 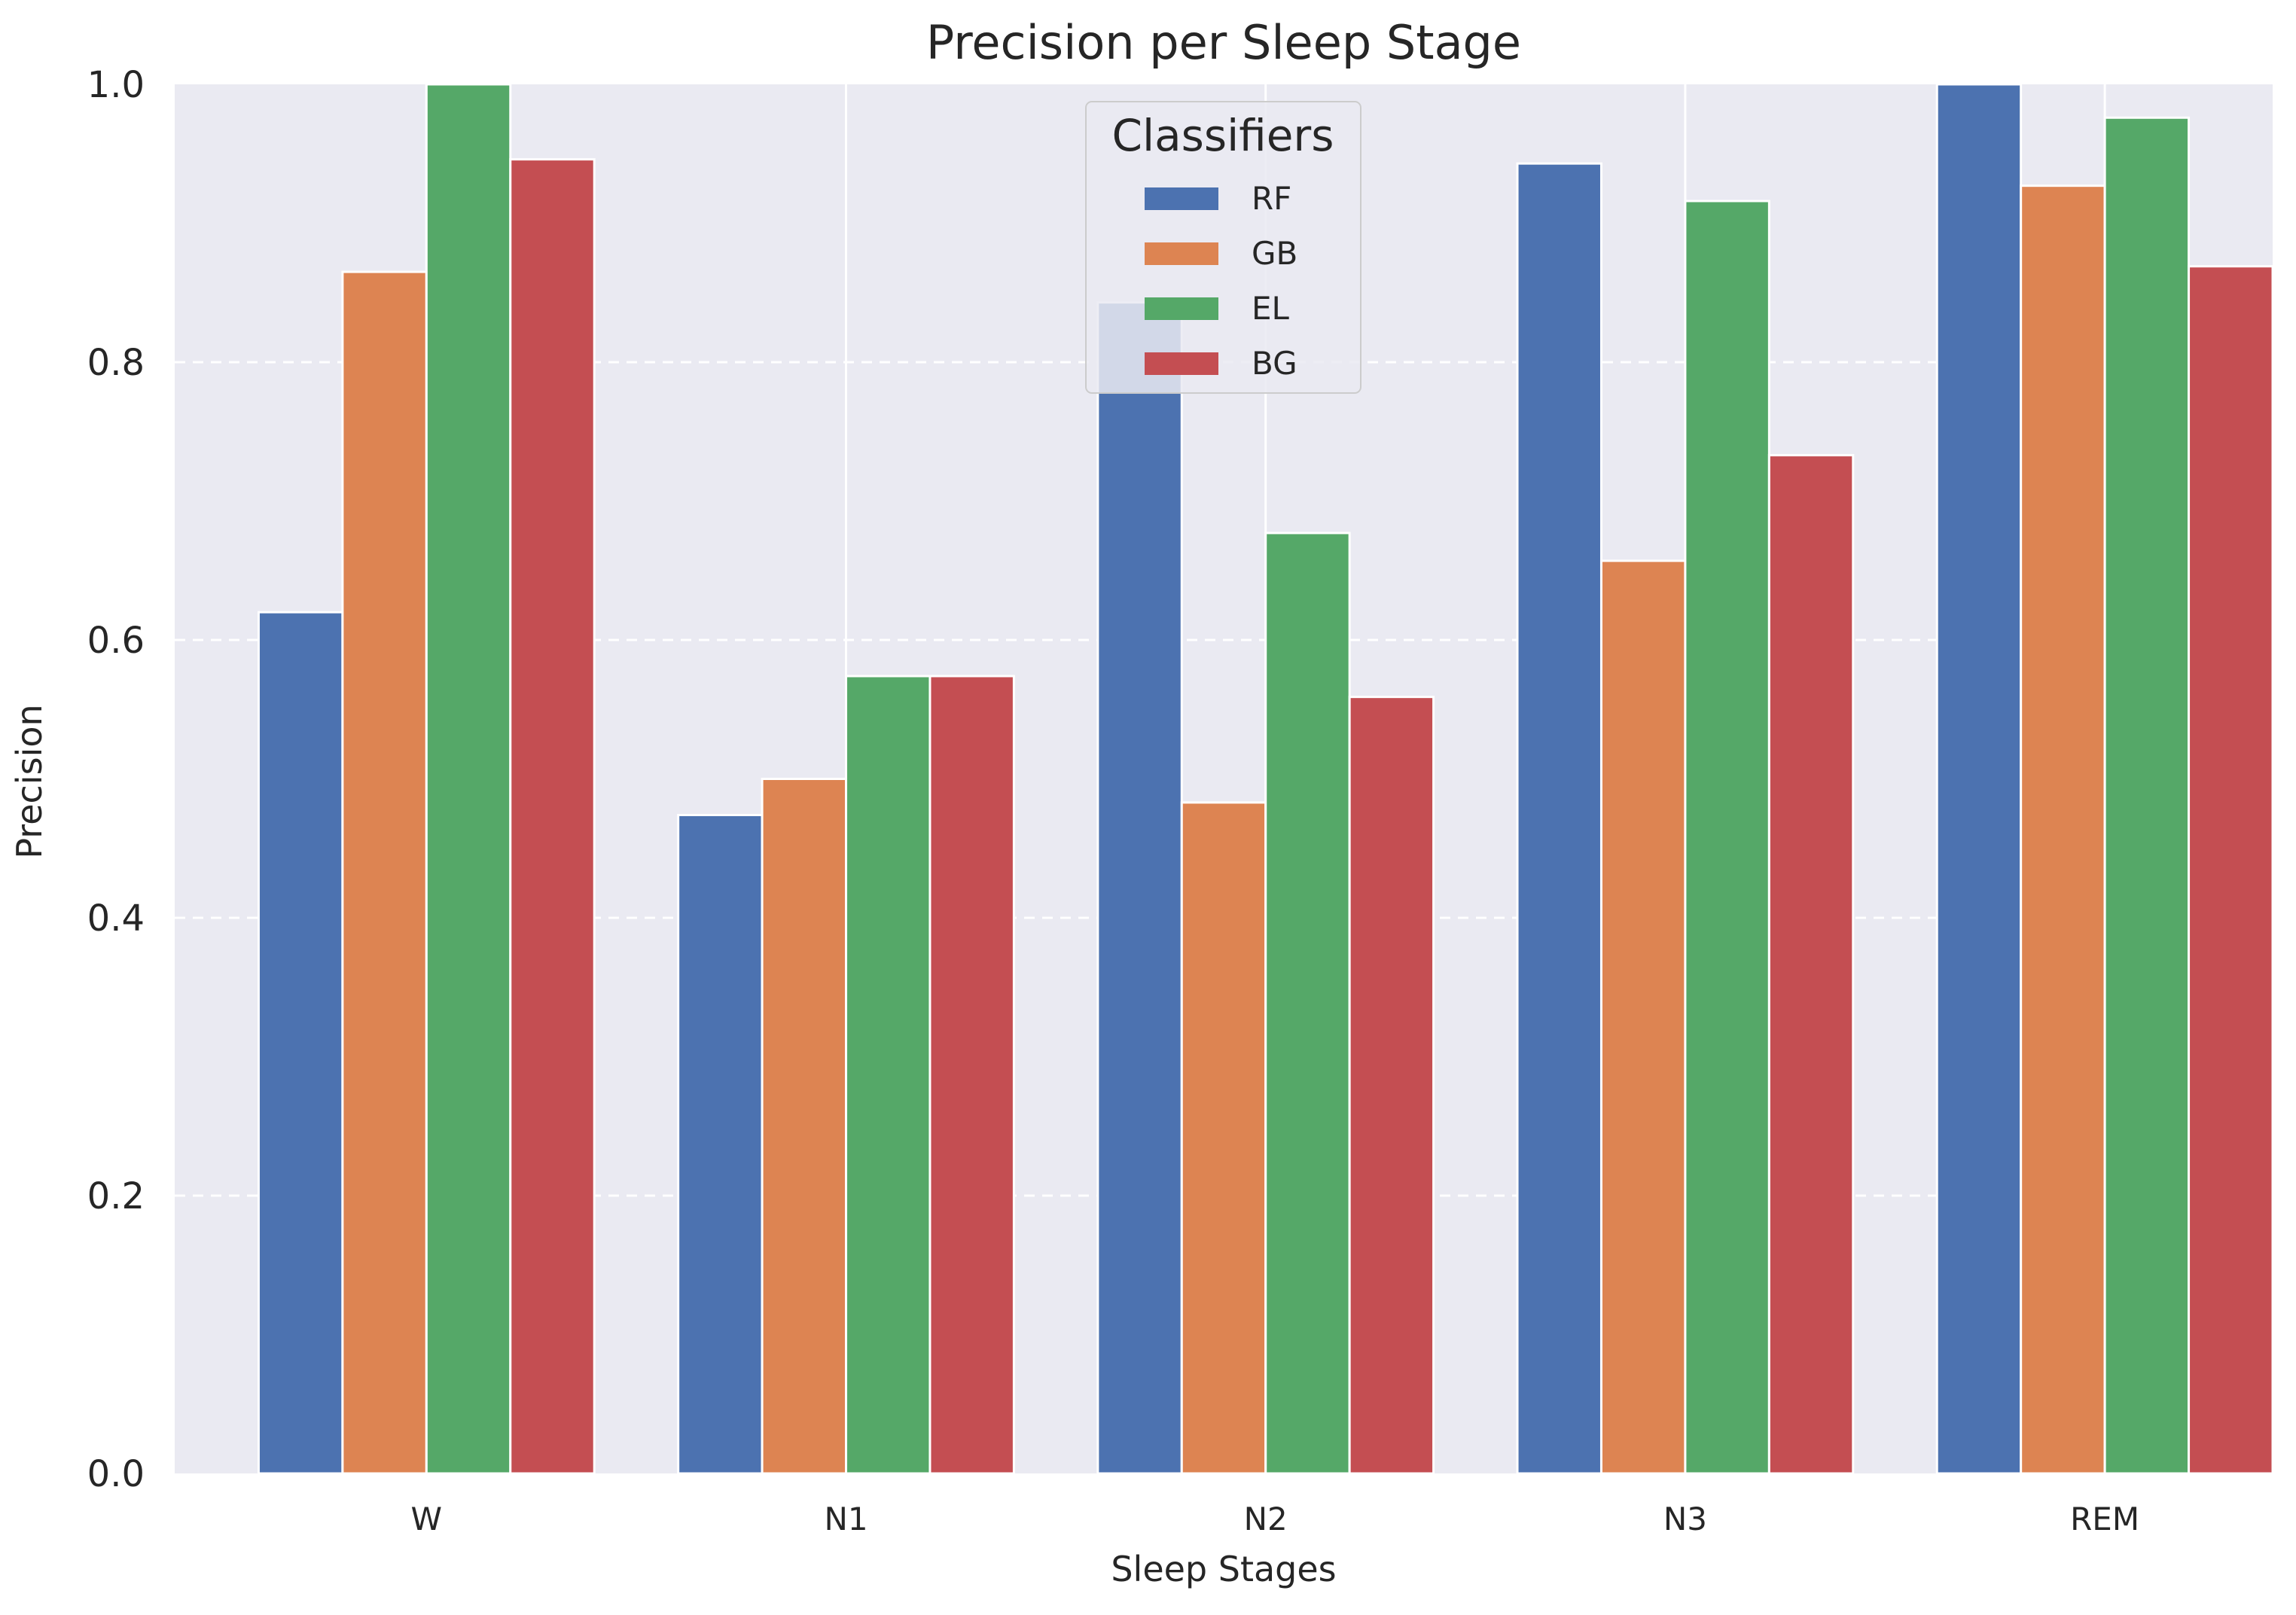 I want to click on legend: Classifiers RF GB EL BG, so click(x=1223, y=248).